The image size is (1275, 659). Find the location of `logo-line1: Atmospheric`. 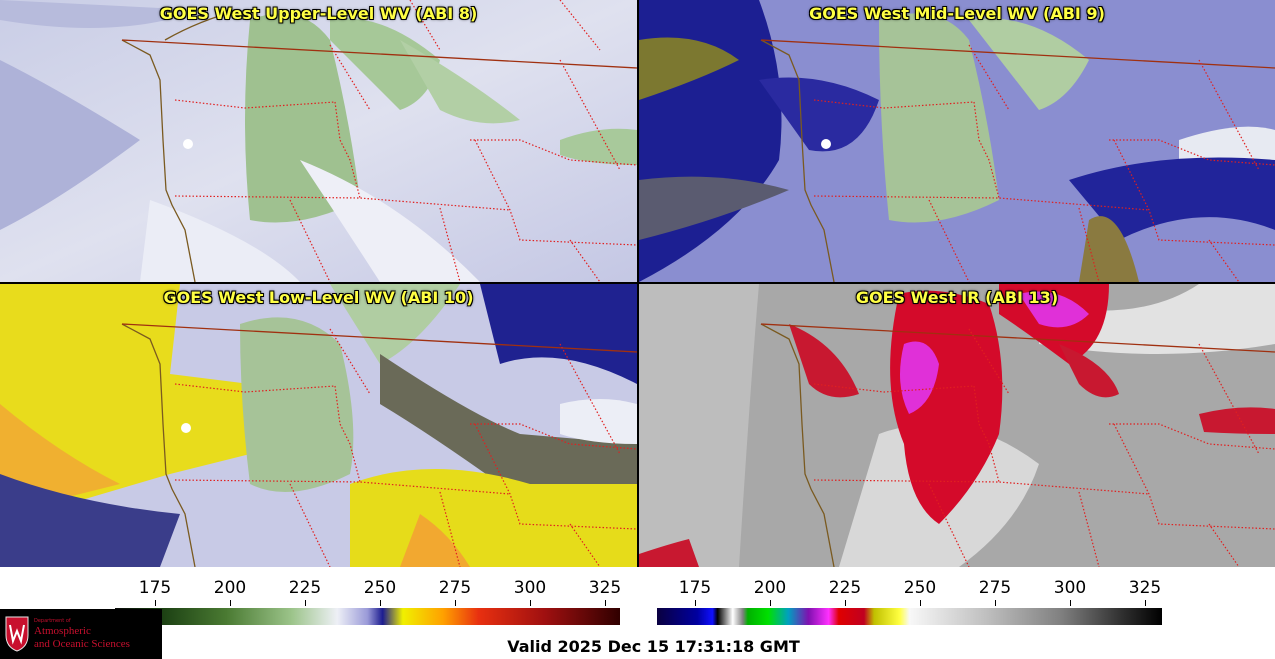

logo-line1: Atmospheric is located at coordinates (62, 631).